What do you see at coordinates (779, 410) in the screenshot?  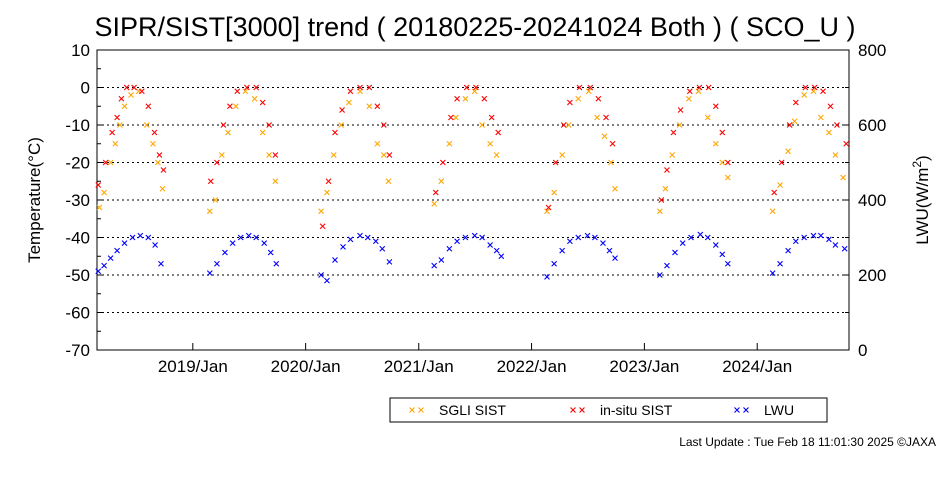 I see `legend-label: LWU` at bounding box center [779, 410].